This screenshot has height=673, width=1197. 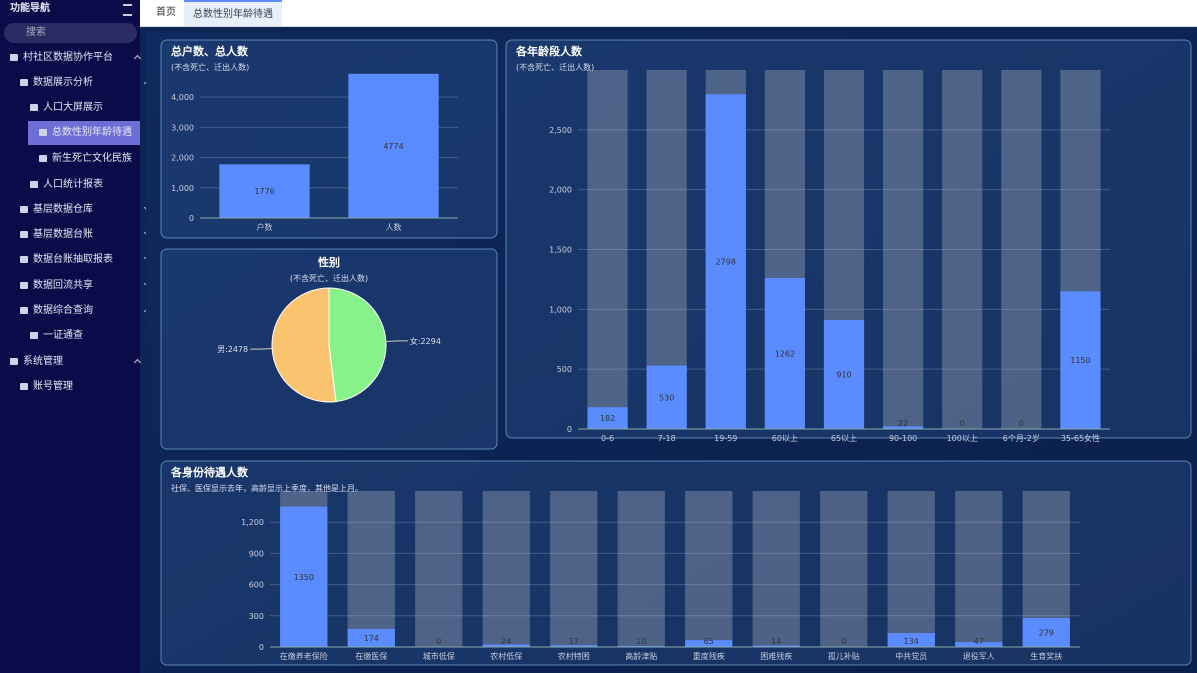 What do you see at coordinates (911, 656) in the screenshot?
I see `x-tick-label: 中共党员` at bounding box center [911, 656].